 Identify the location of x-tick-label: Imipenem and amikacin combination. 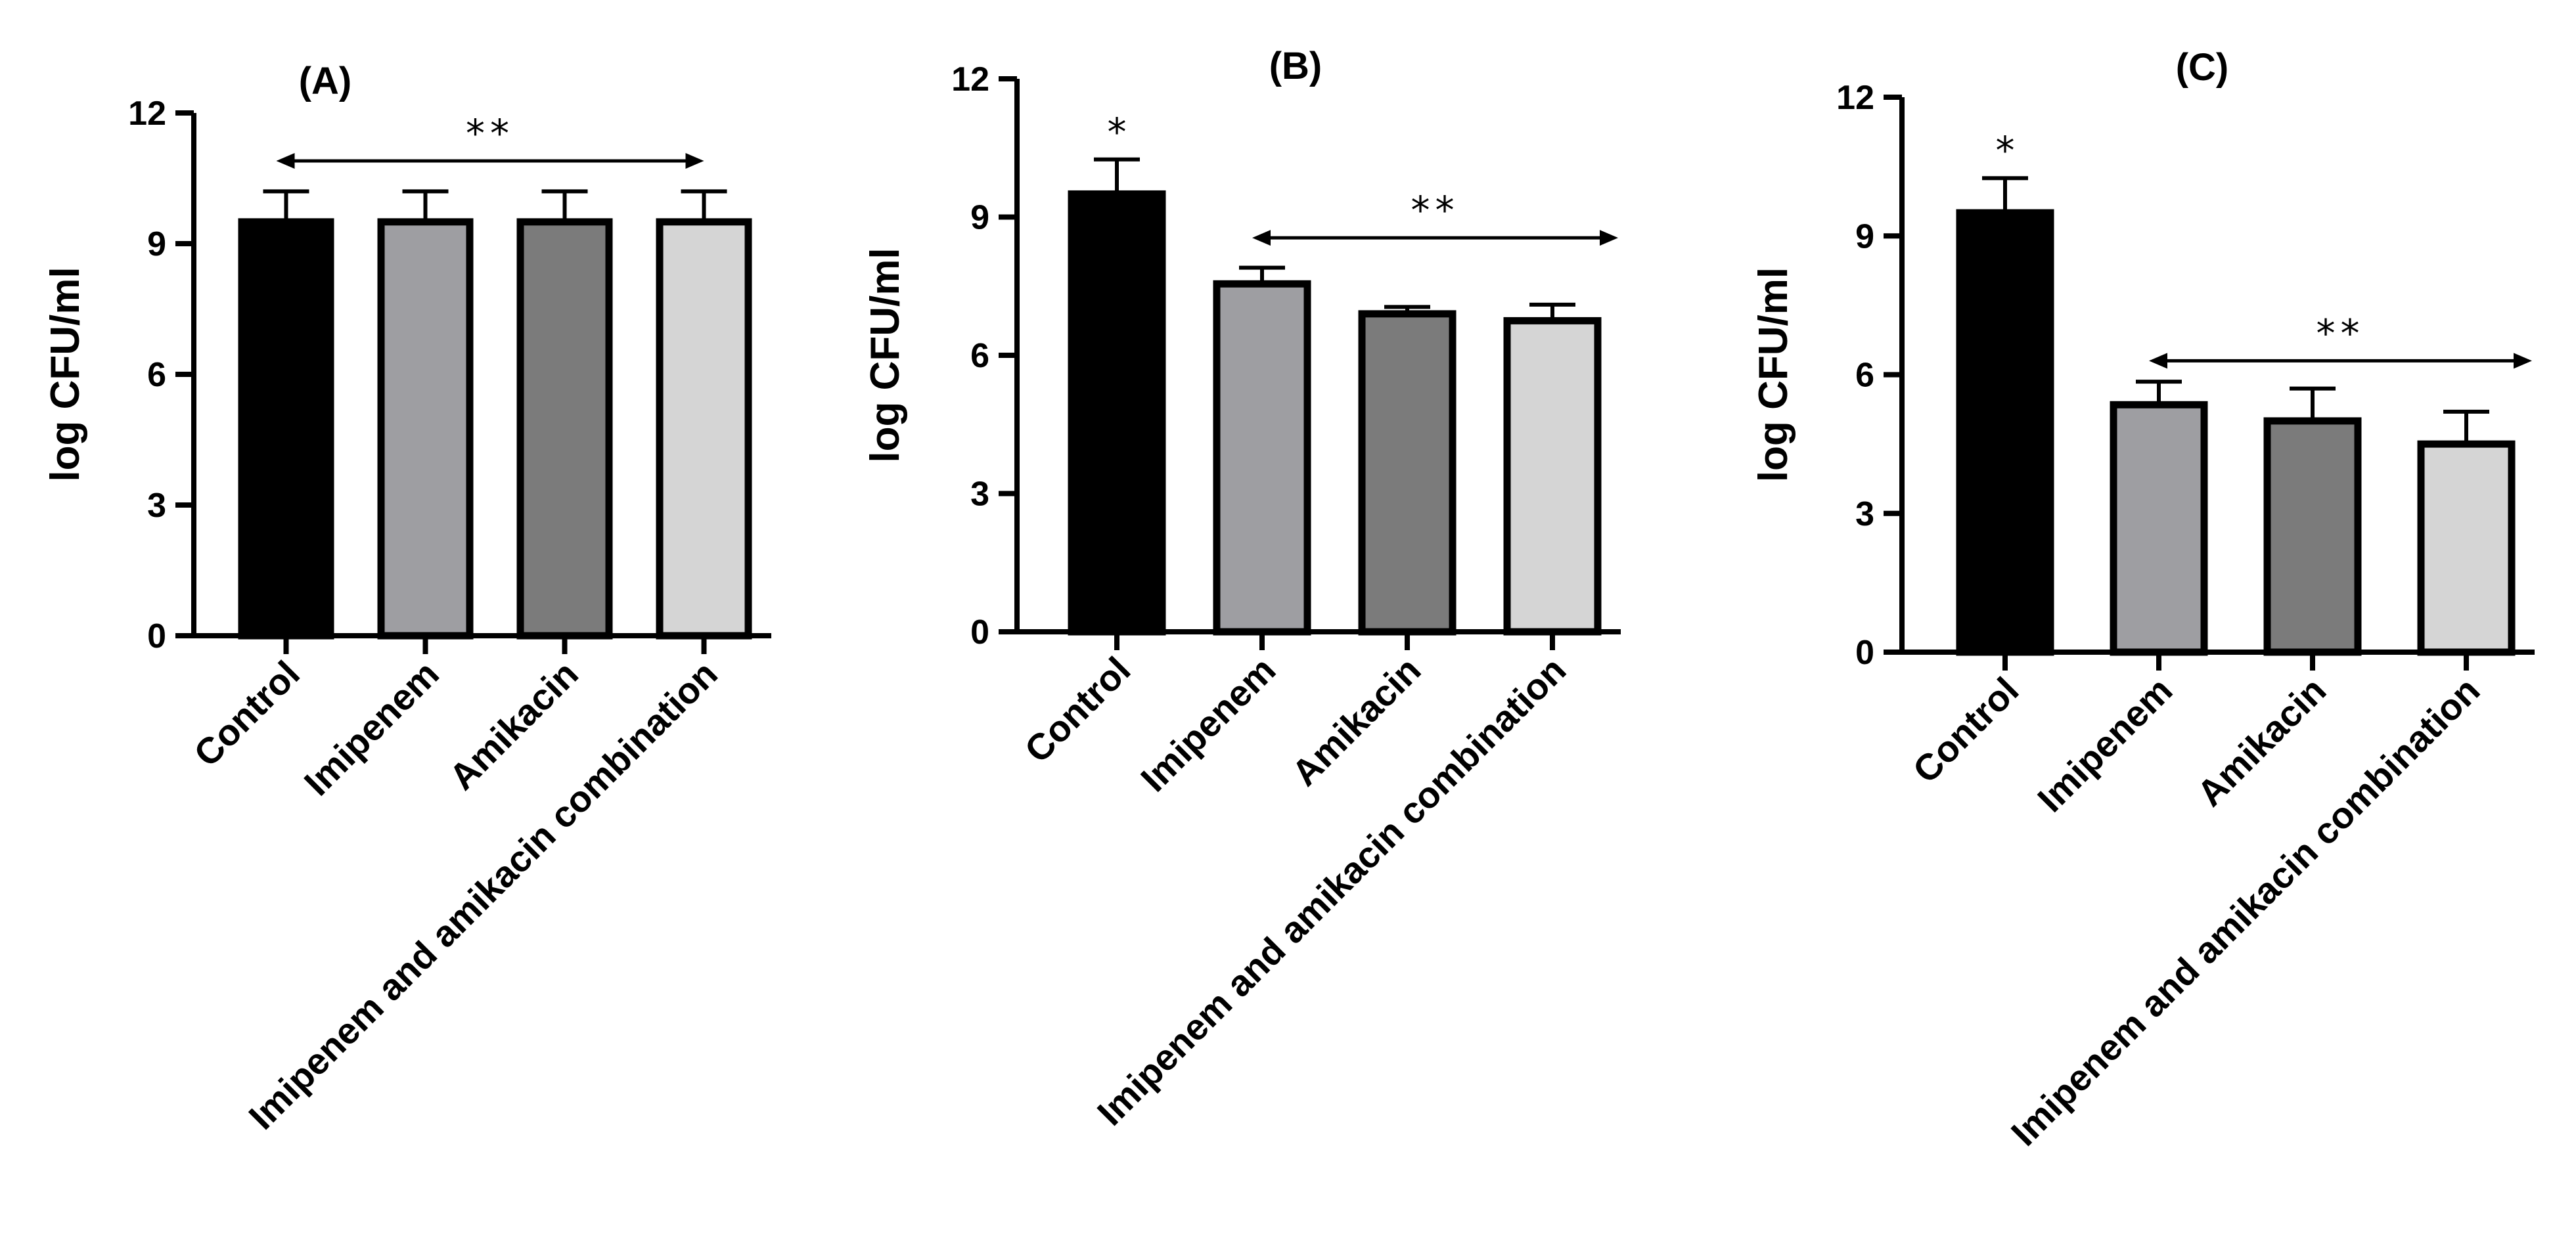
(482, 895).